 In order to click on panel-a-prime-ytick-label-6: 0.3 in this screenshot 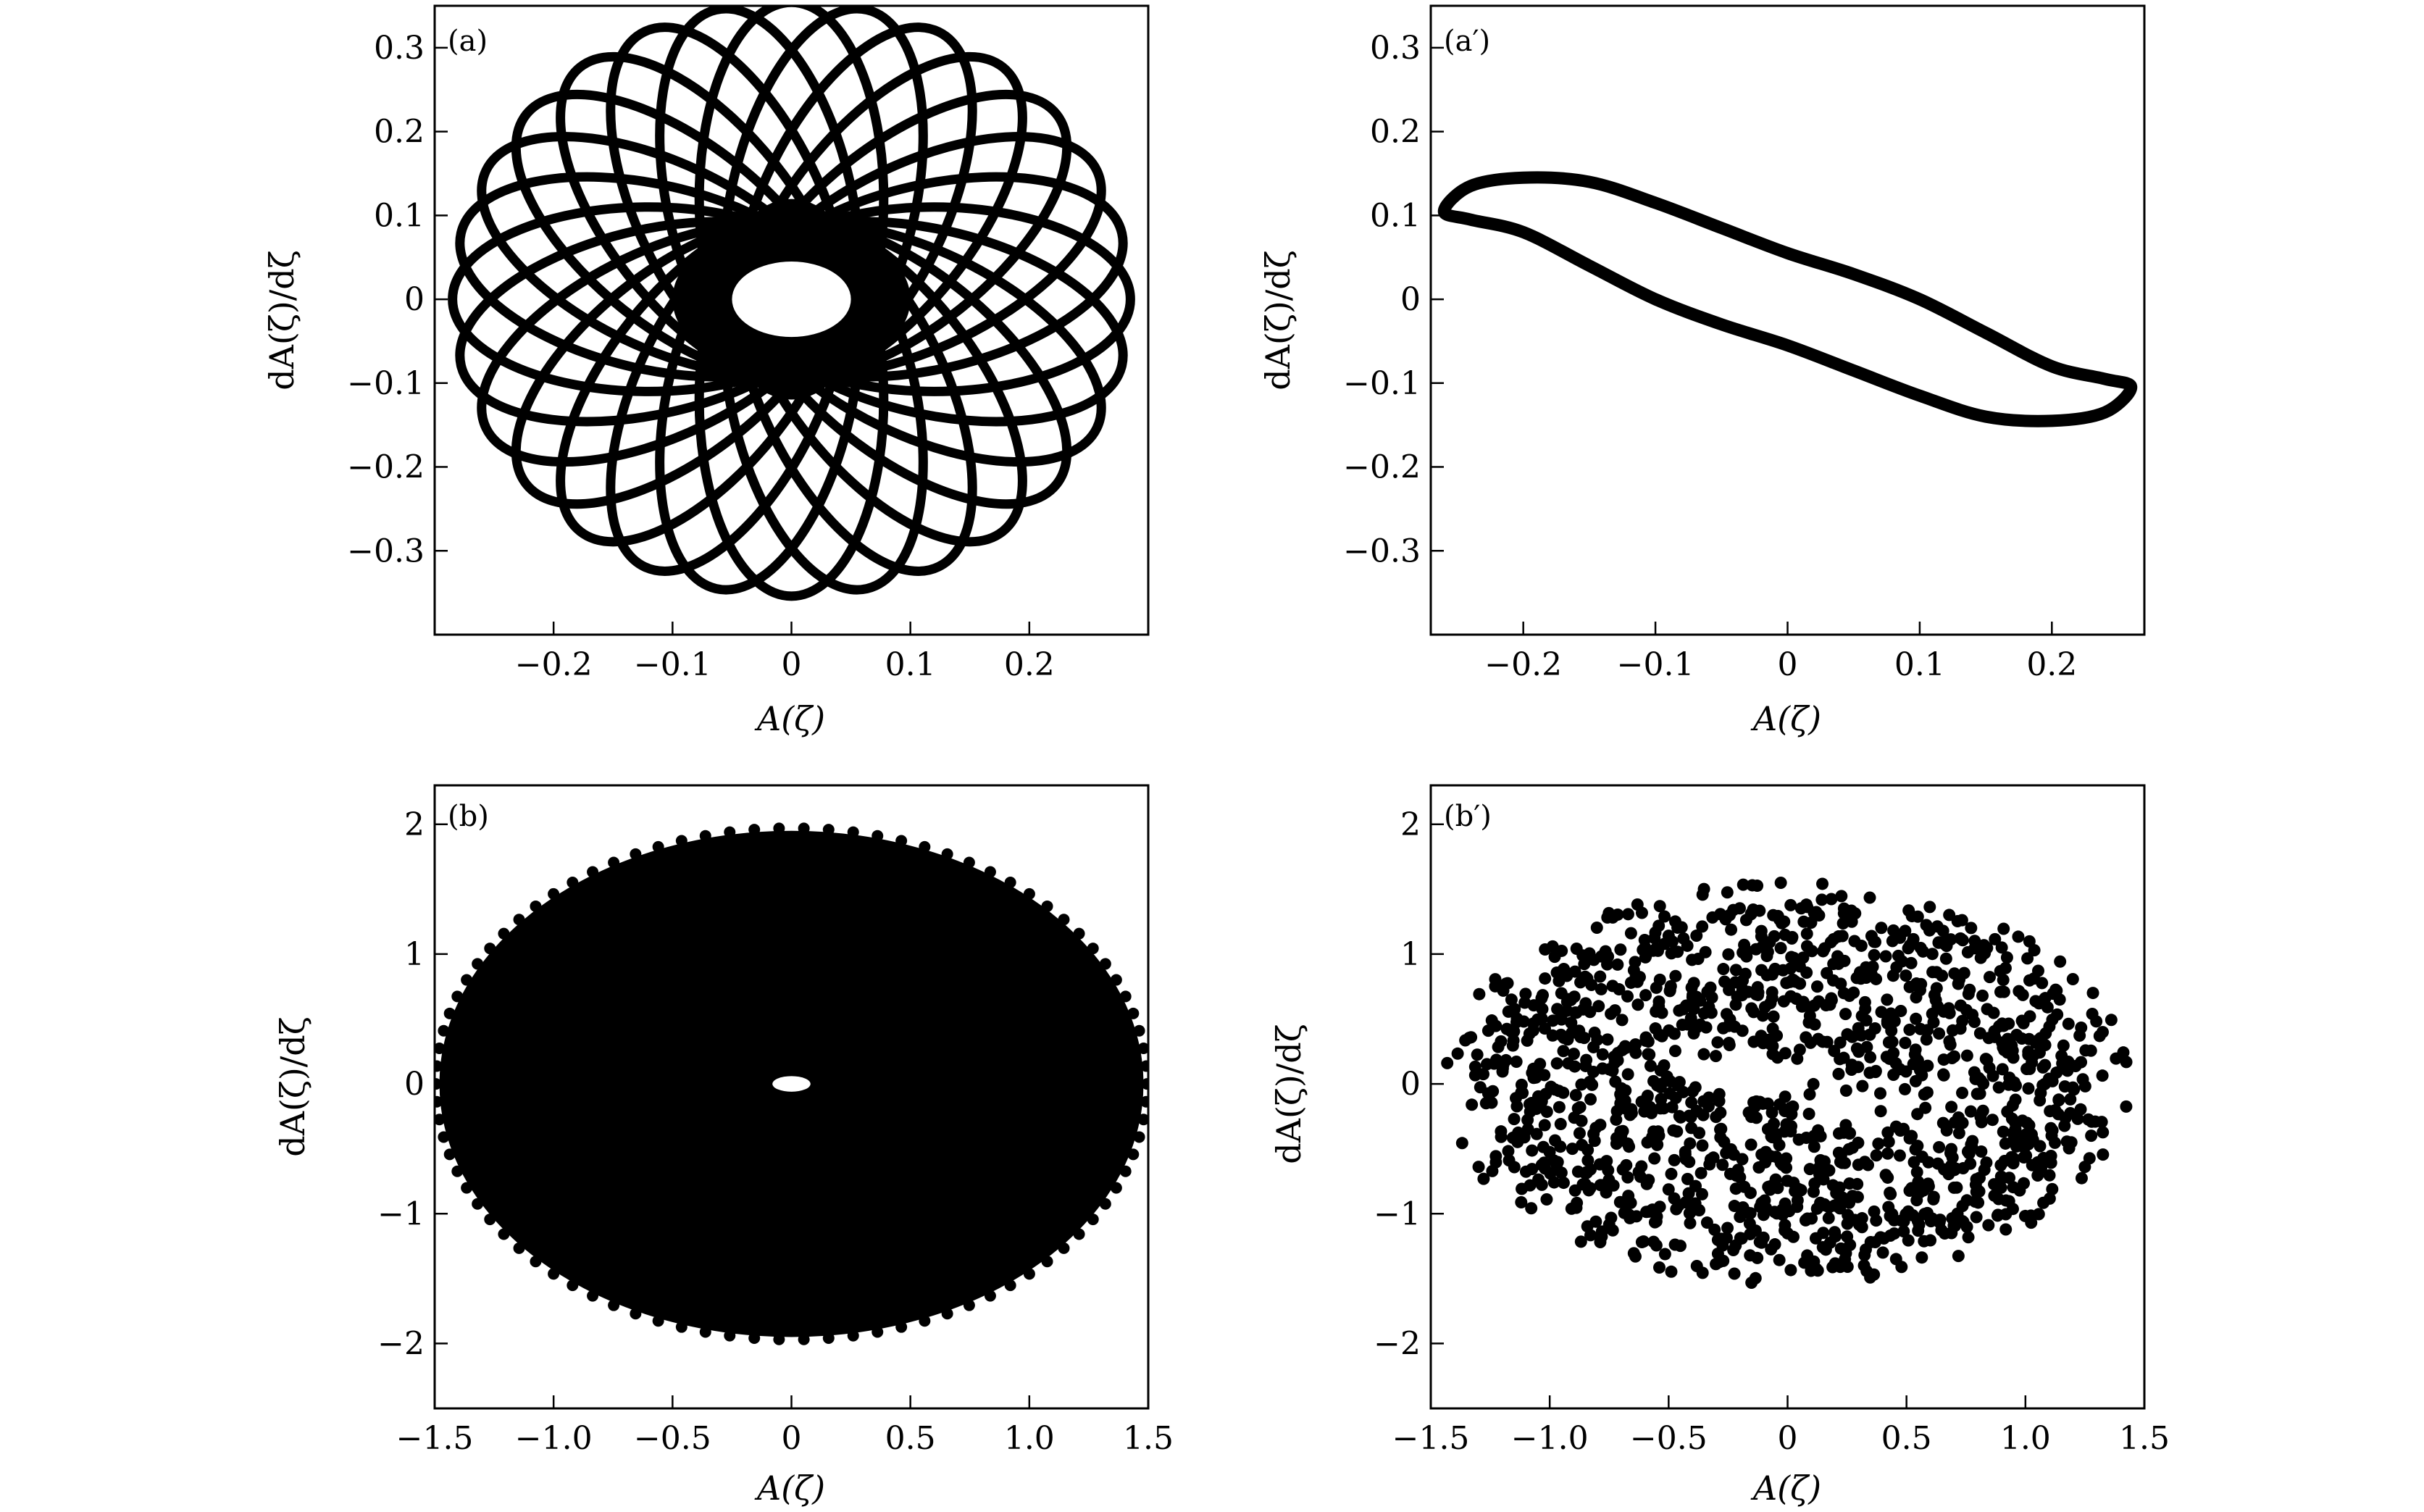, I will do `click(1395, 48)`.